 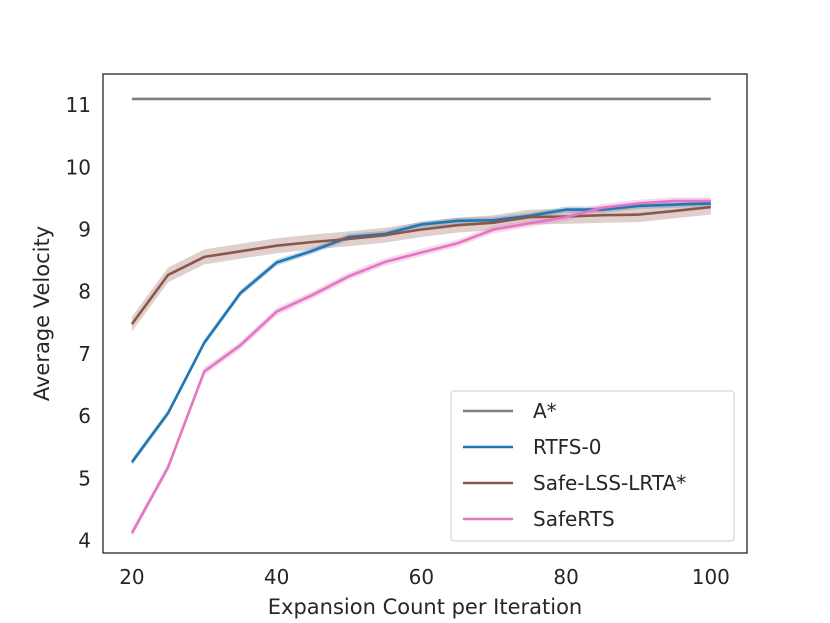 I want to click on y-tick-label: 7, so click(x=84, y=354).